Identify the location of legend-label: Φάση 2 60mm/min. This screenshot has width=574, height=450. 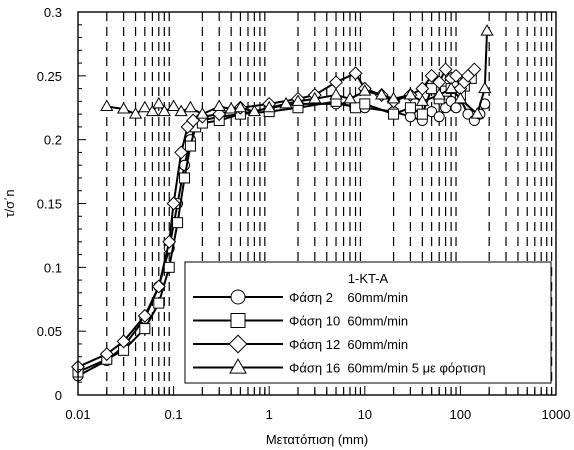
(348, 297).